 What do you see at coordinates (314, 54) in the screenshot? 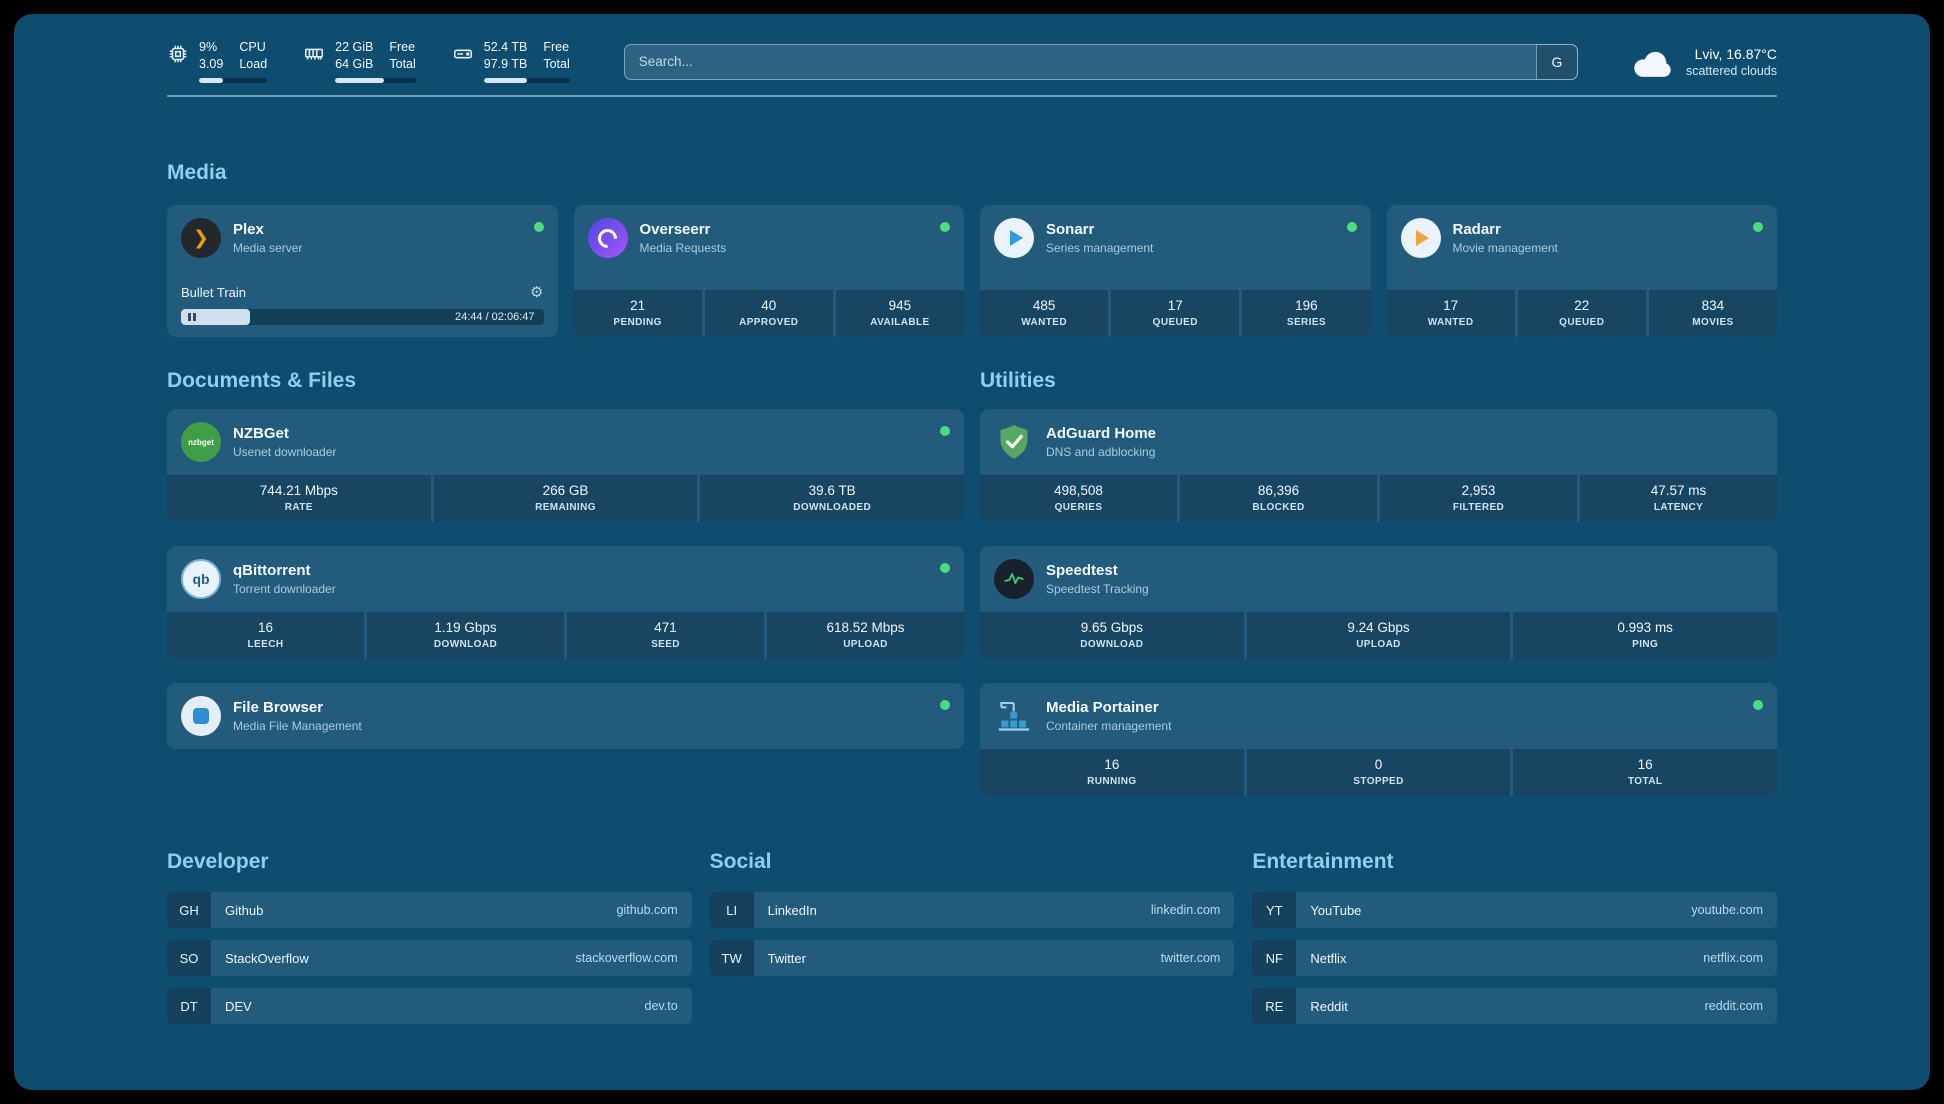
I see `memory-ram-icon` at bounding box center [314, 54].